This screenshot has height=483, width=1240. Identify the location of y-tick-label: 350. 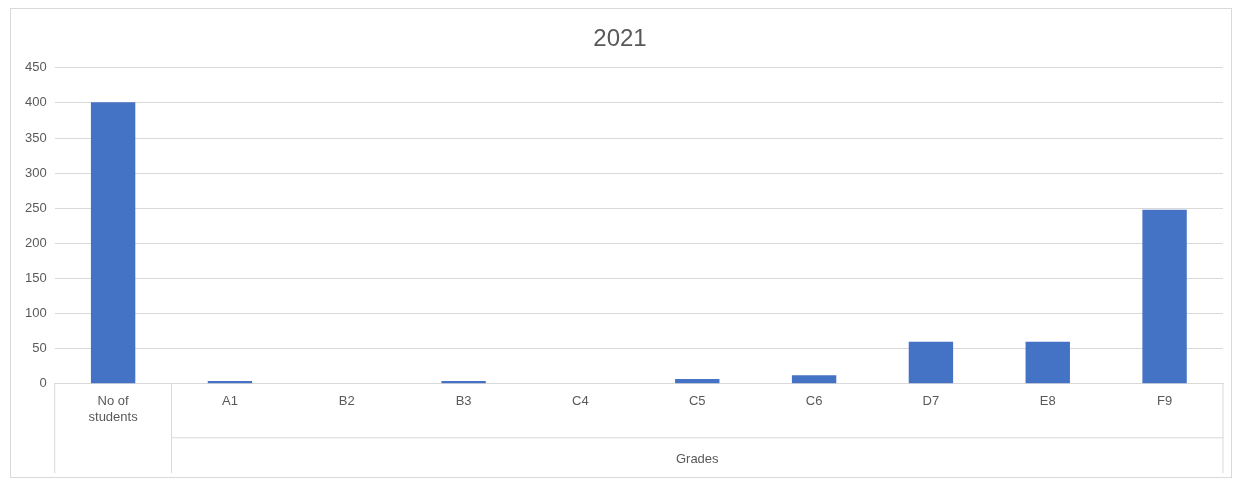
(35, 137).